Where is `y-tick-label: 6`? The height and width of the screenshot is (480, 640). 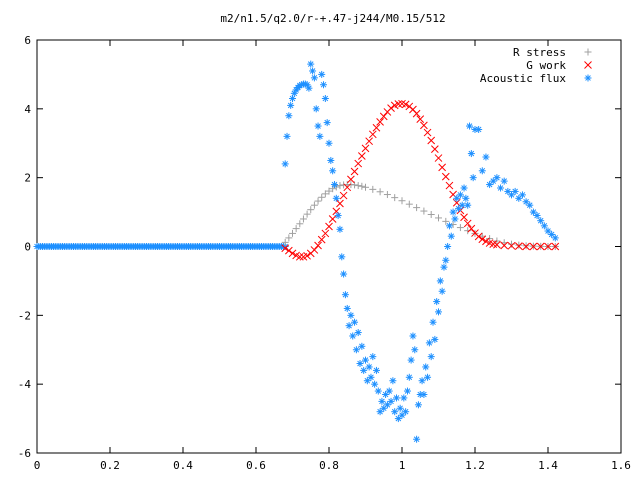 y-tick-label: 6 is located at coordinates (27, 40).